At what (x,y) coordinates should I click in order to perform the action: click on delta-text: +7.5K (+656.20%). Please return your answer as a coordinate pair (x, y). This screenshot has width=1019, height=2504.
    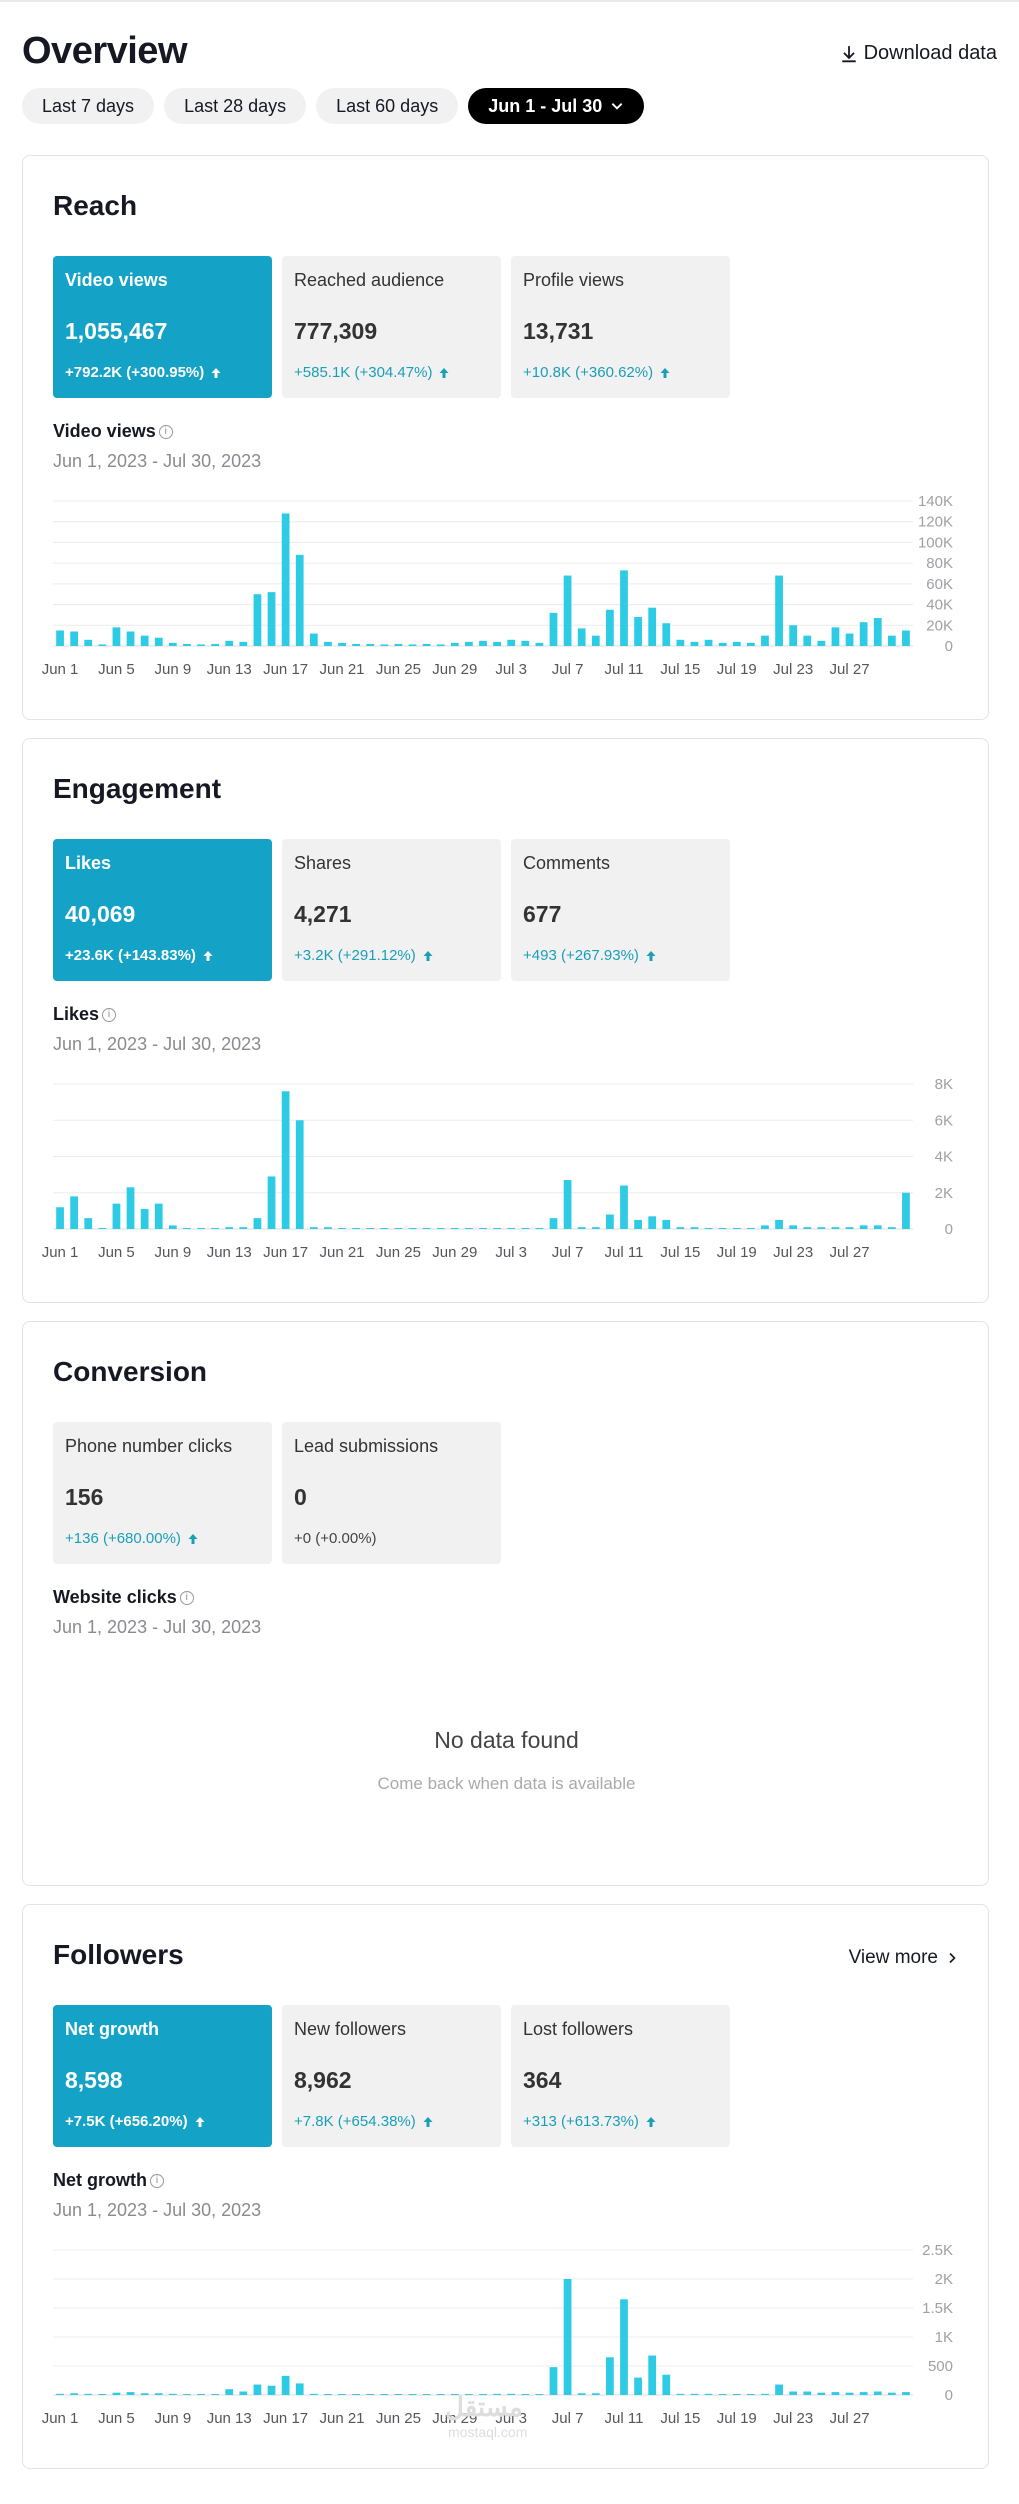
    Looking at the image, I should click on (126, 2121).